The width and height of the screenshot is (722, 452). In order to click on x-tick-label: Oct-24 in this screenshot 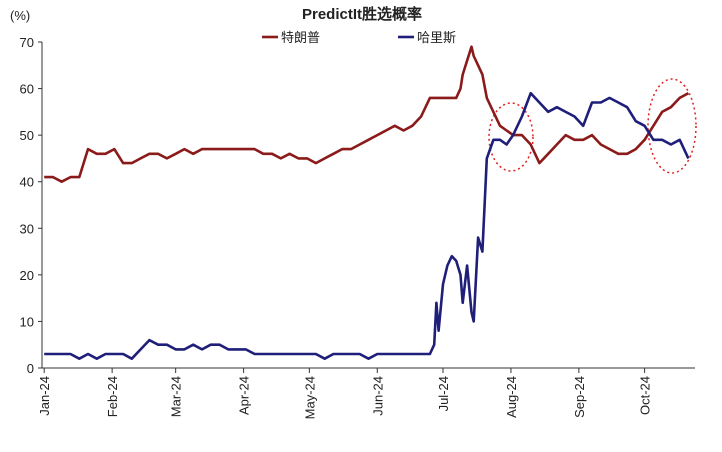, I will do `click(645, 395)`.